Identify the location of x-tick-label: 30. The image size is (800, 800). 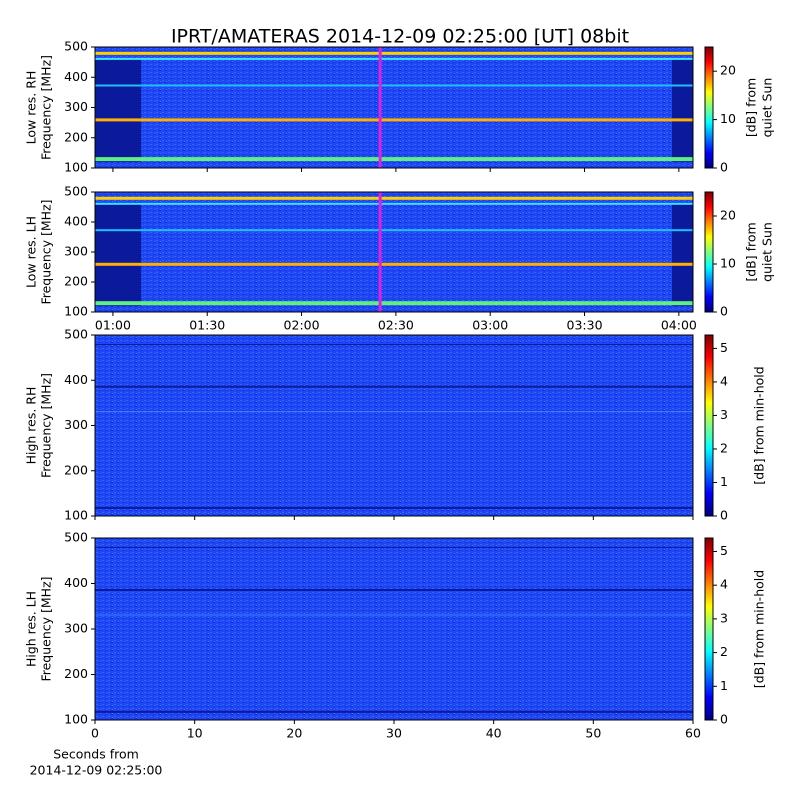
(394, 733).